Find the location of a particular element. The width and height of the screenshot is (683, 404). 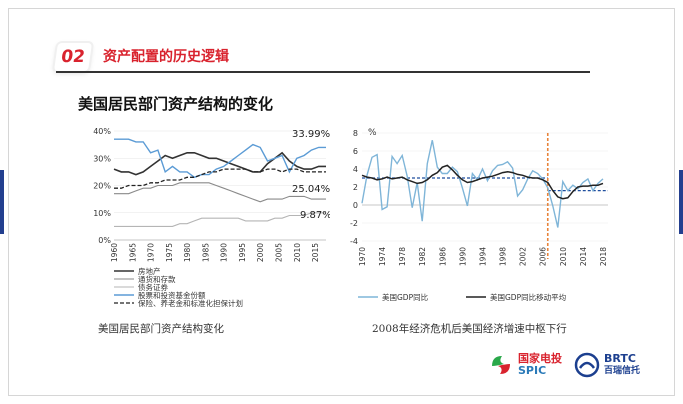

x-tick-label: 1980 is located at coordinates (187, 252).